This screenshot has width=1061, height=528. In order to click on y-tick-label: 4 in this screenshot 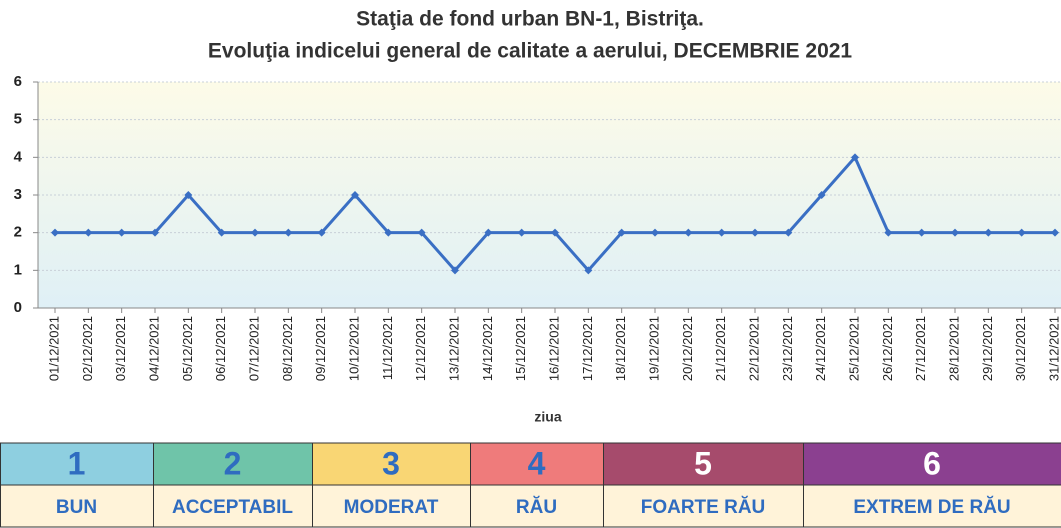, I will do `click(18, 156)`.